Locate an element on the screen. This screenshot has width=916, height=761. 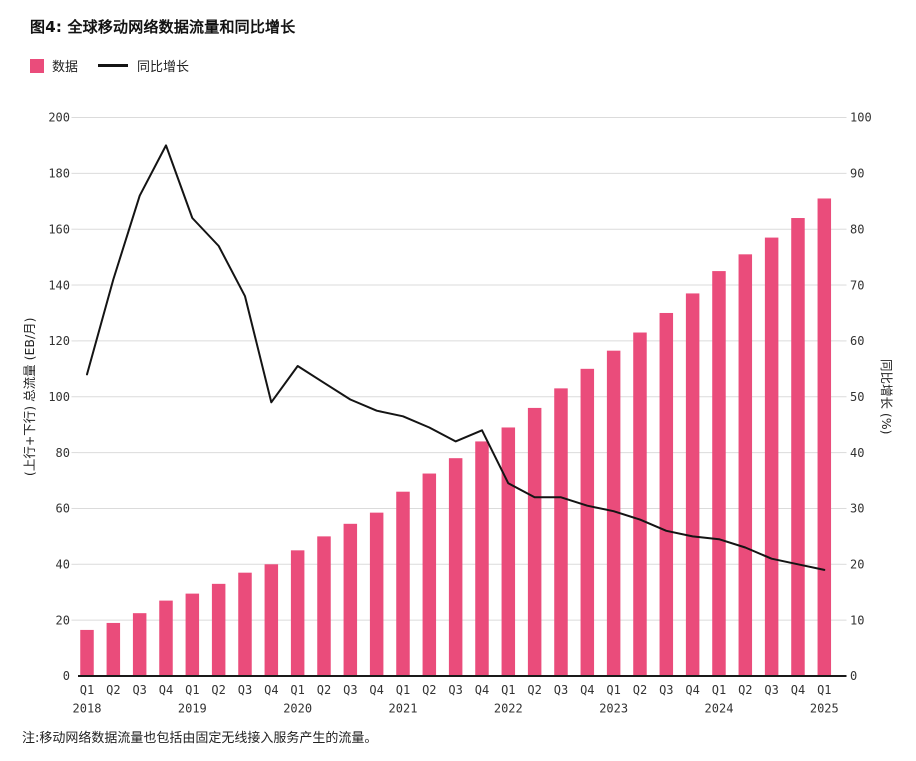
bar-2019-q3 is located at coordinates (245, 624).